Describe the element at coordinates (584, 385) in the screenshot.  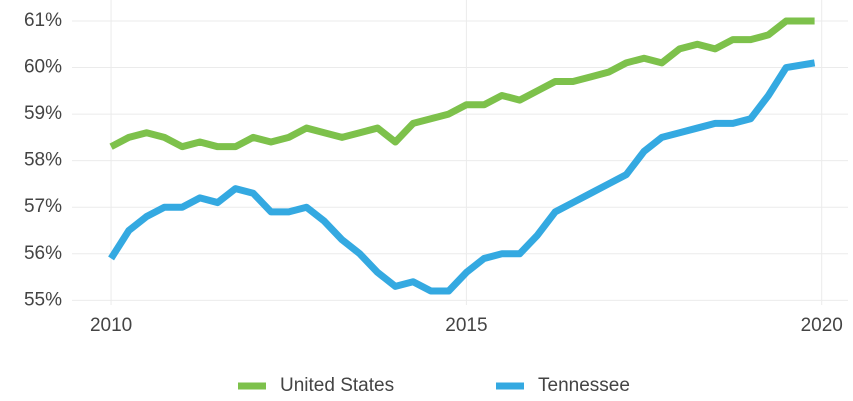
I see `legend-label: Tennessee` at that location.